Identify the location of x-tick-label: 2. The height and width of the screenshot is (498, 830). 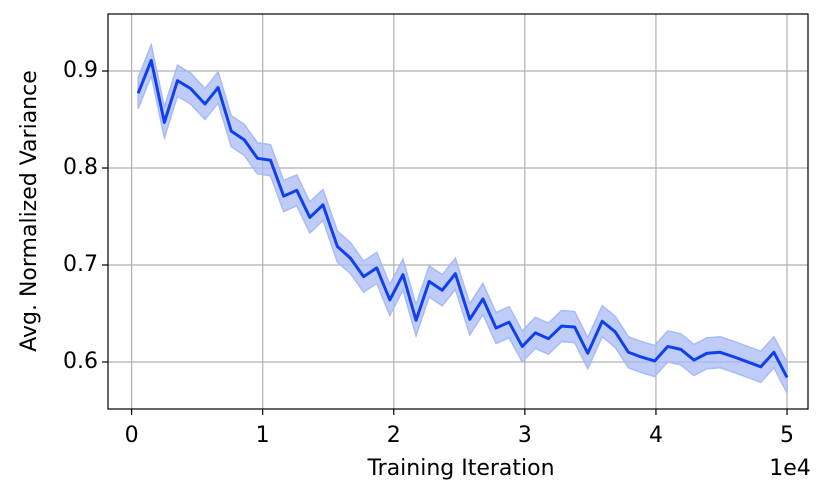
(394, 435).